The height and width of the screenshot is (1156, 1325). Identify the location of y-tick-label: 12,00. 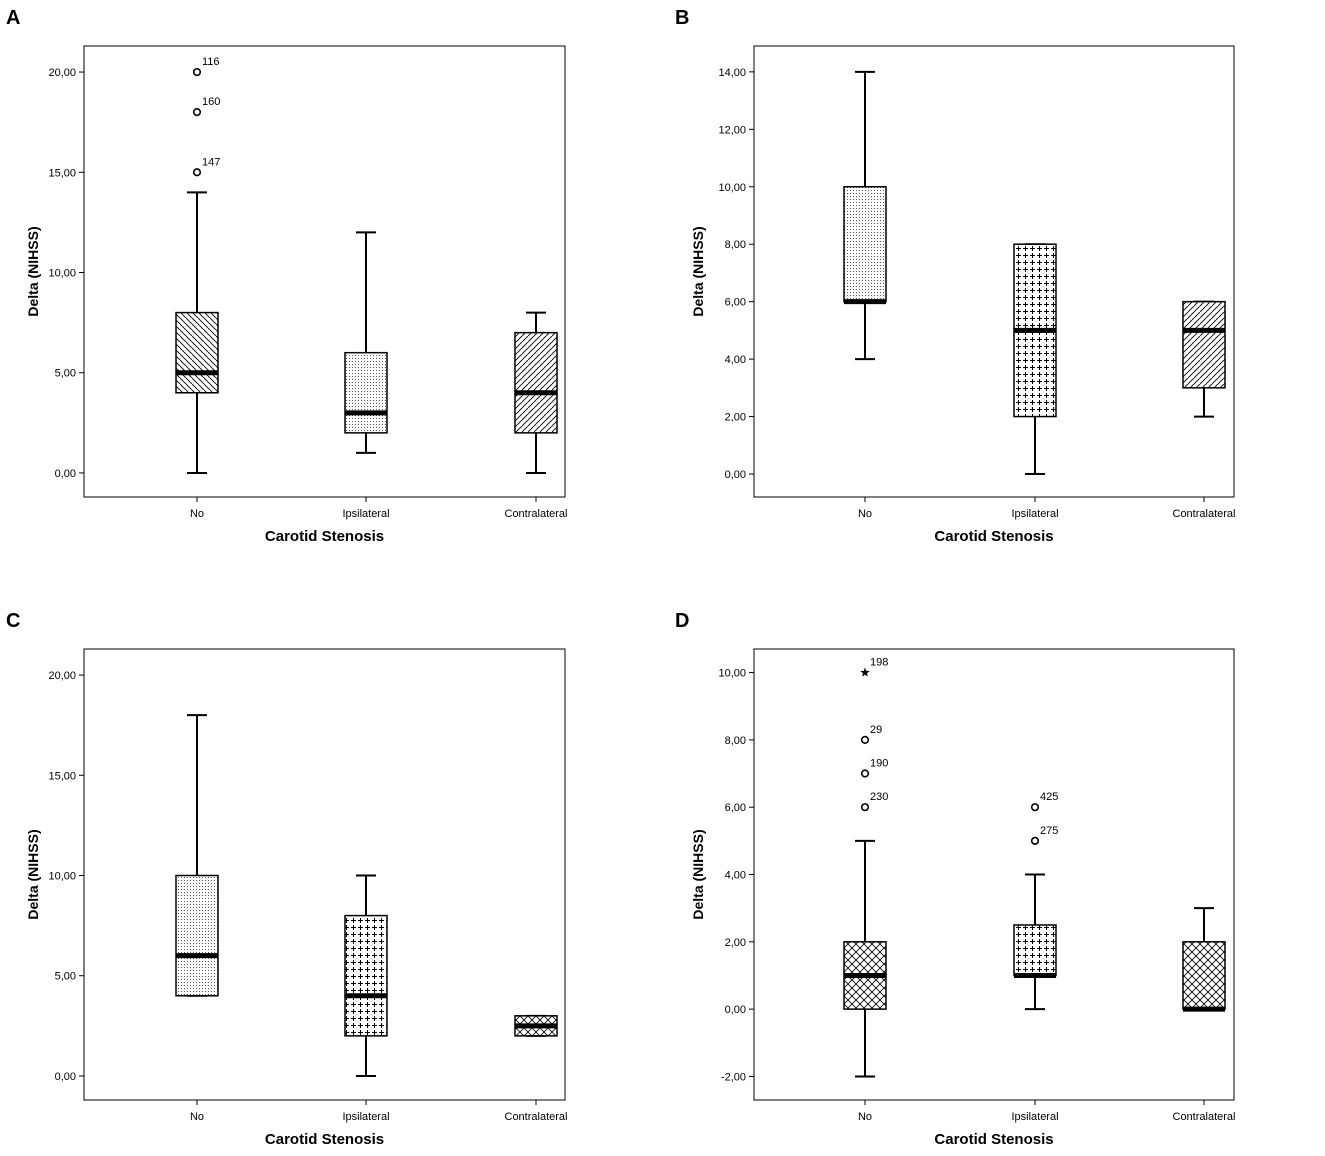
(732, 130).